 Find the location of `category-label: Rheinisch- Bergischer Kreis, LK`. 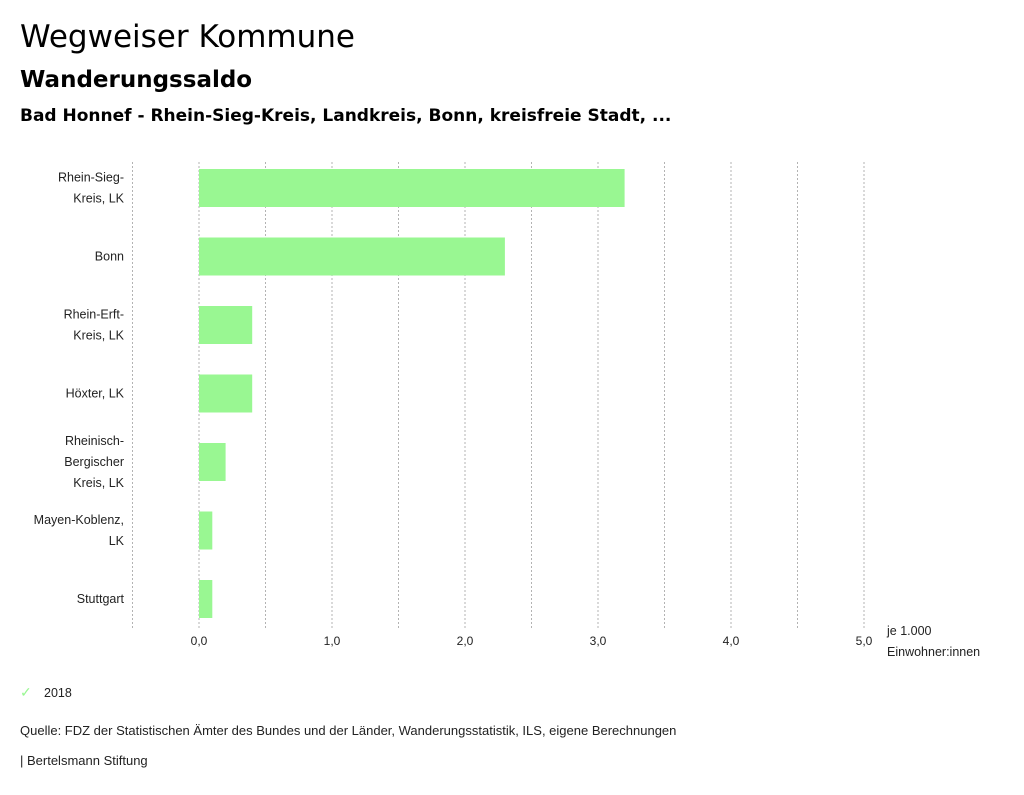

category-label: Rheinisch- Bergischer Kreis, LK is located at coordinates (94, 462).